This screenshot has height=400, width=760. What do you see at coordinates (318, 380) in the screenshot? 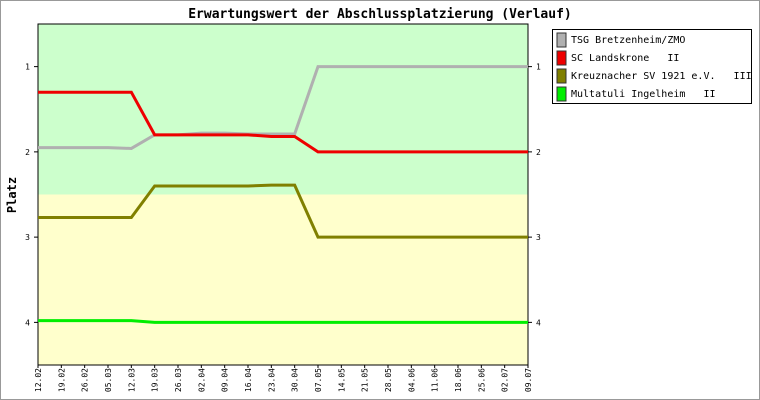
I see `x-tick-label: 07.05` at bounding box center [318, 380].